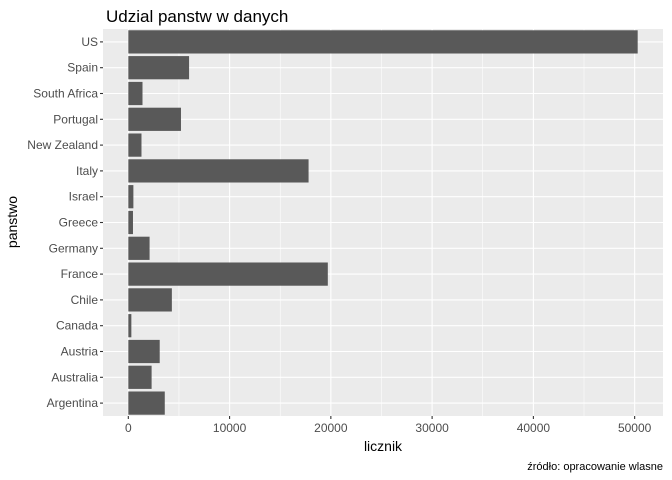 The width and height of the screenshot is (672, 480). I want to click on y-tick-label: Italy, so click(87, 171).